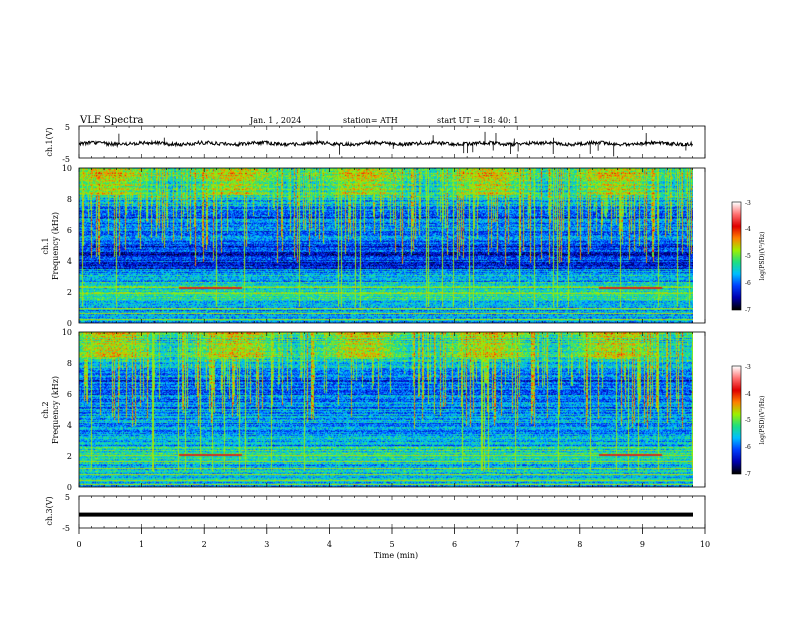 The height and width of the screenshot is (617, 792). I want to click on ch1-spec-ytick-2: 2, so click(69, 292).